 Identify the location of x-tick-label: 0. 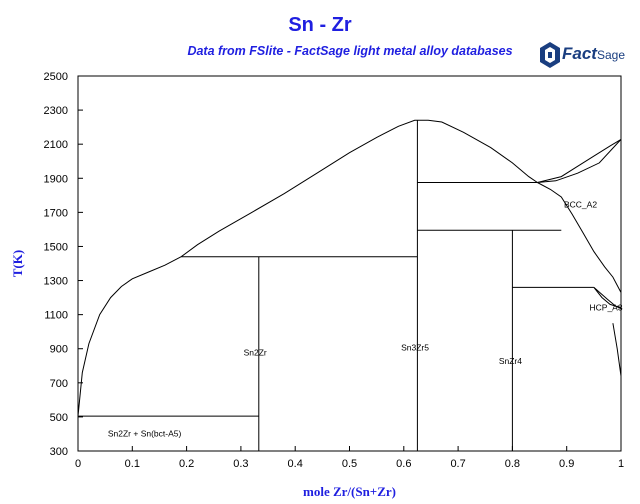
(78, 464).